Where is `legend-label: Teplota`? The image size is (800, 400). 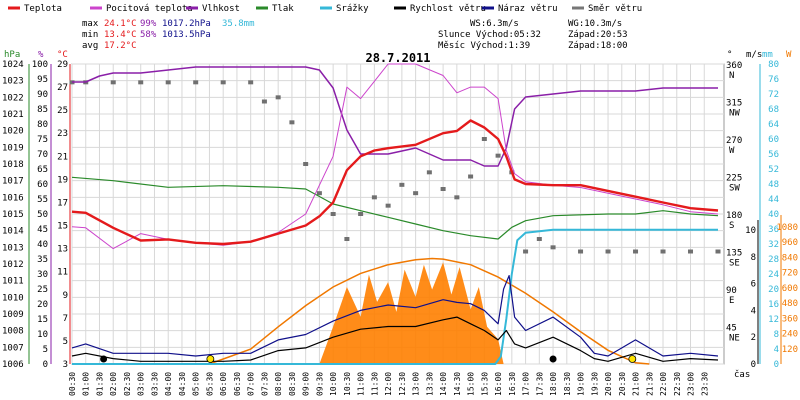 legend-label: Teplota is located at coordinates (43, 9).